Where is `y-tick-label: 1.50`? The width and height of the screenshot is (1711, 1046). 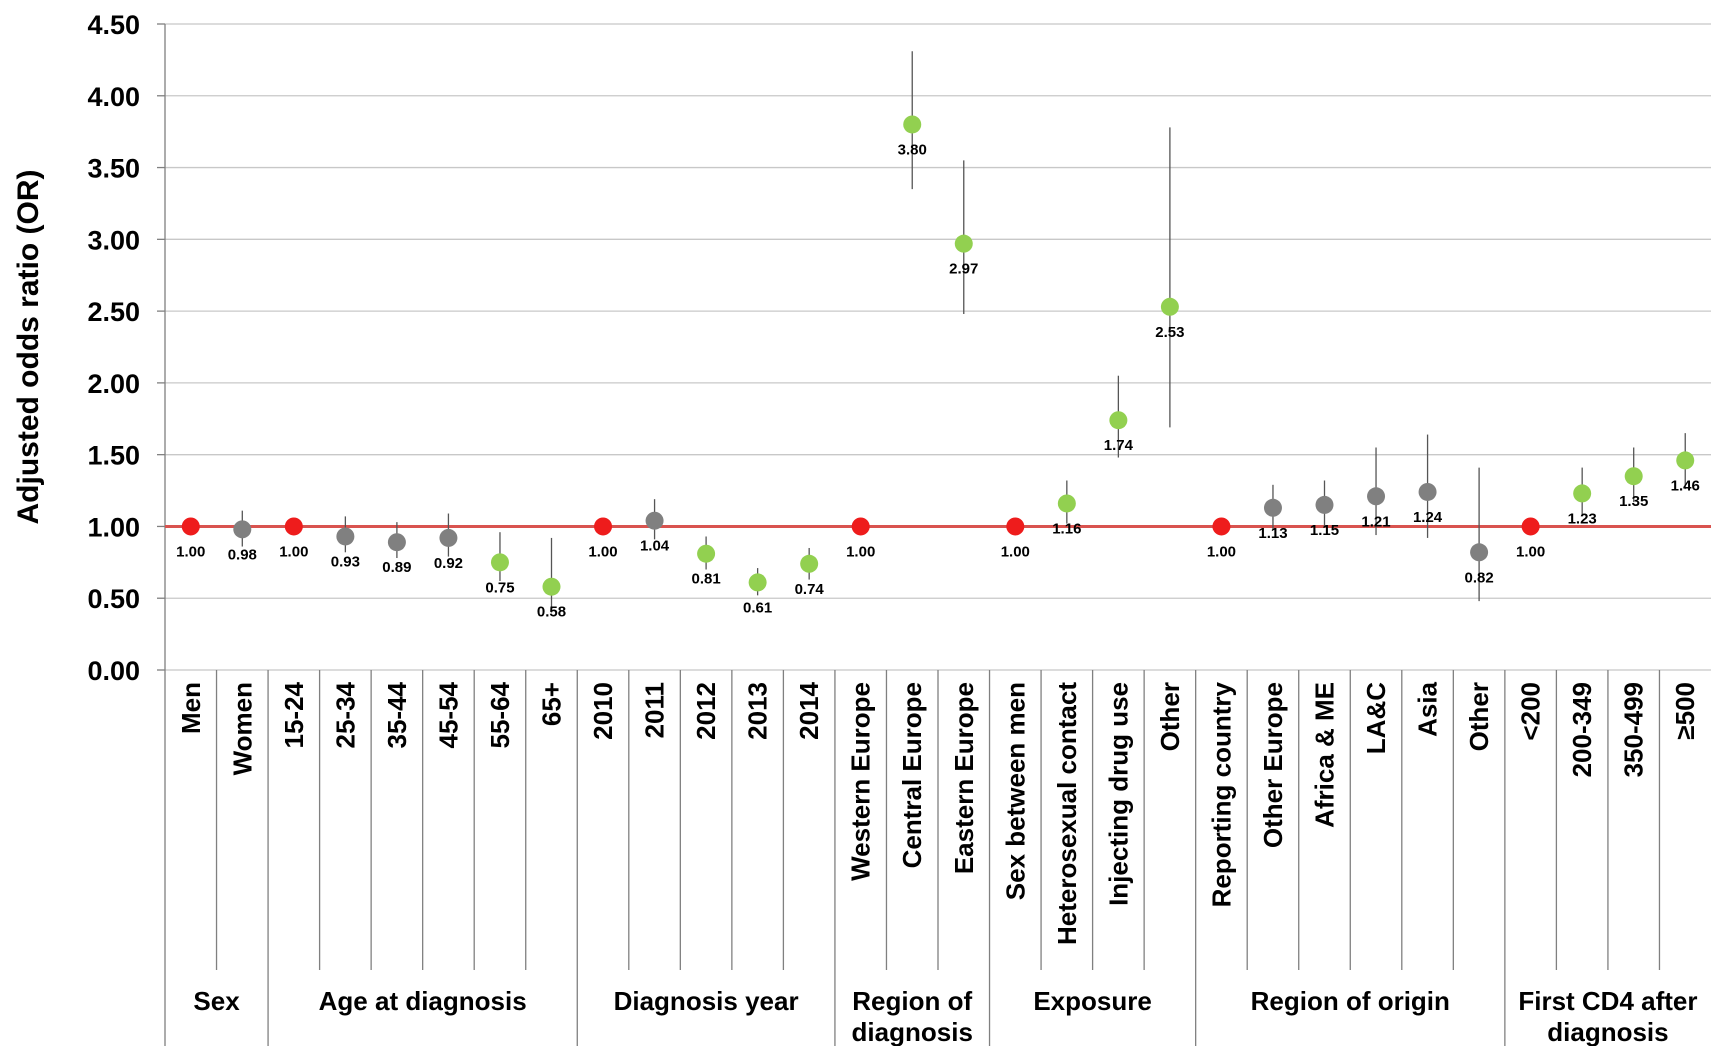
y-tick-label: 1.50 is located at coordinates (113, 456).